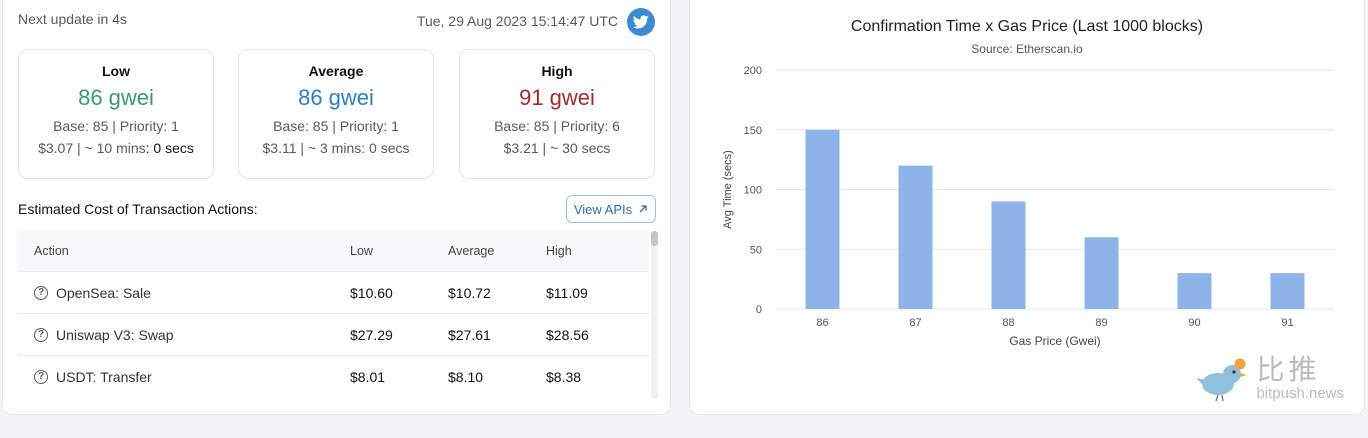  What do you see at coordinates (517, 21) in the screenshot?
I see `timestamp: Tue, 29 Aug 2023 15:14:47 UTC` at bounding box center [517, 21].